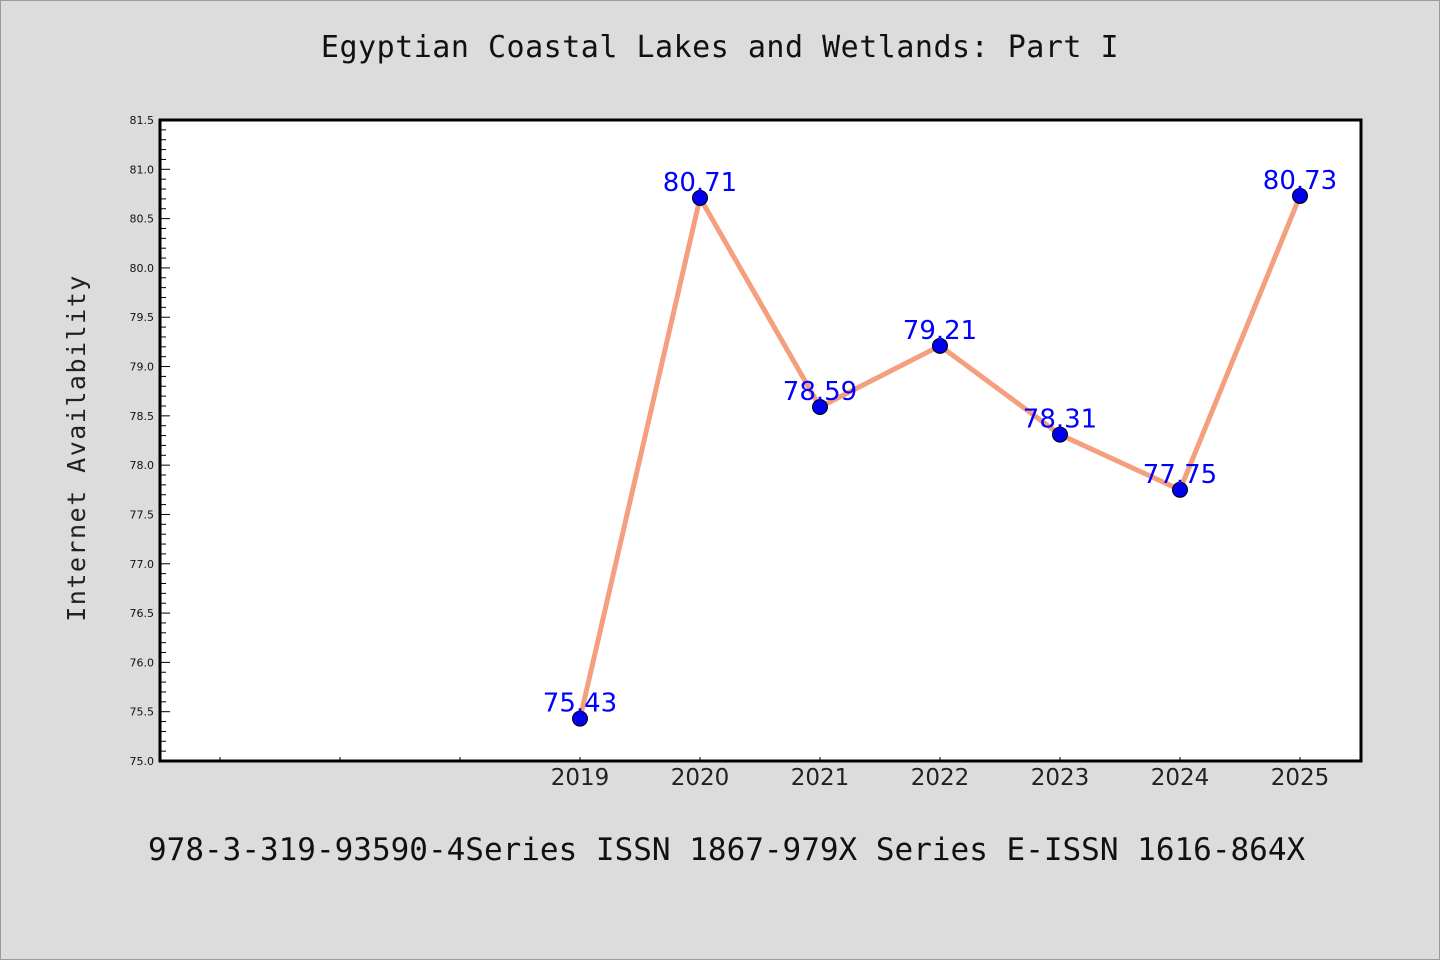  Describe the element at coordinates (142, 169) in the screenshot. I see `y-tick-label: 81.0` at that location.